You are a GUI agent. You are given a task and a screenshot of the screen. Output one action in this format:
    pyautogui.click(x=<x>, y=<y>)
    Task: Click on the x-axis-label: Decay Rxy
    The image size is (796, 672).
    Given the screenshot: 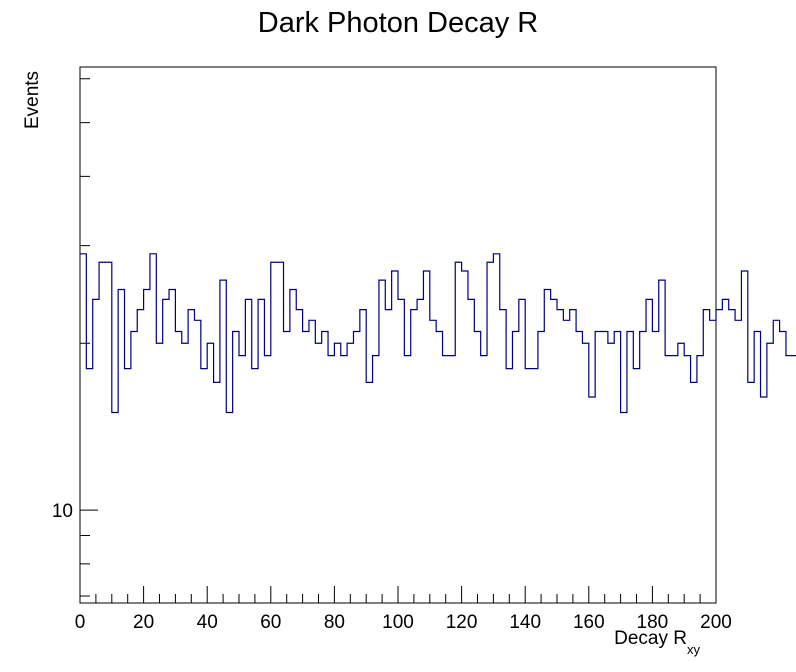 What is the action you would take?
    pyautogui.click(x=657, y=642)
    